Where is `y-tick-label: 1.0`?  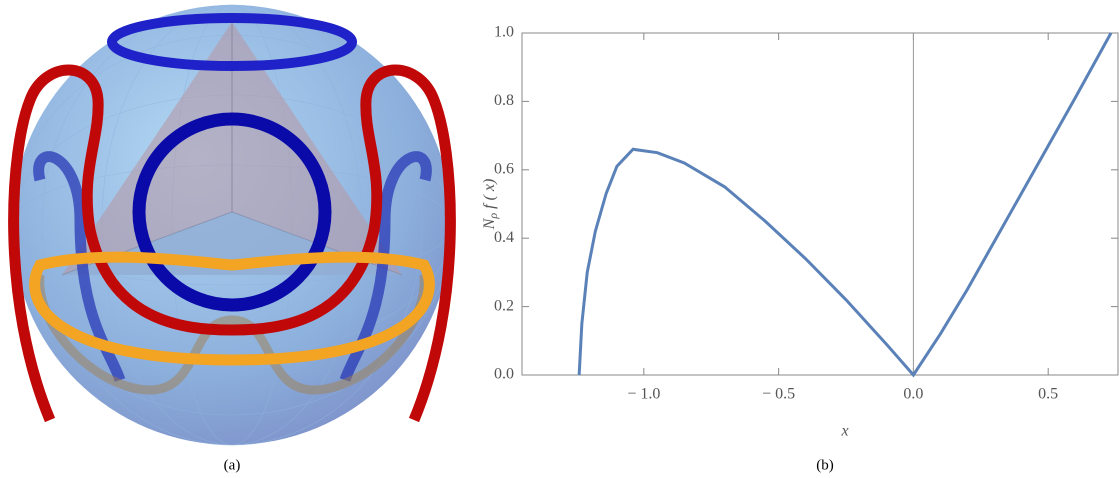
y-tick-label: 1.0 is located at coordinates (504, 32).